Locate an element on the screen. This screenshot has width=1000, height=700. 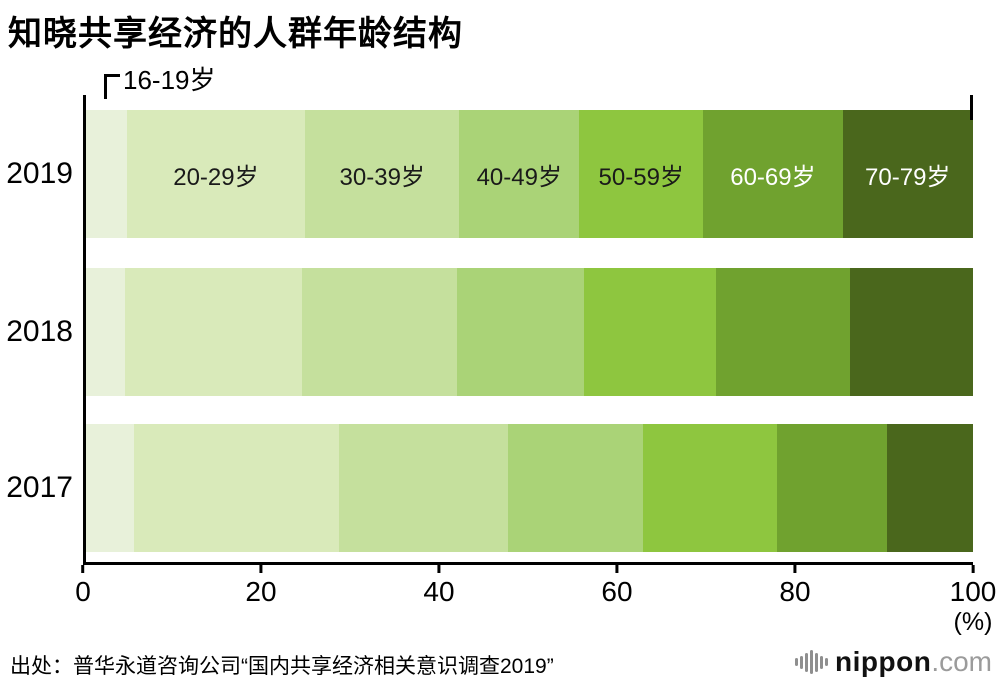
bar-segment-2018-16-19岁 is located at coordinates (106, 332).